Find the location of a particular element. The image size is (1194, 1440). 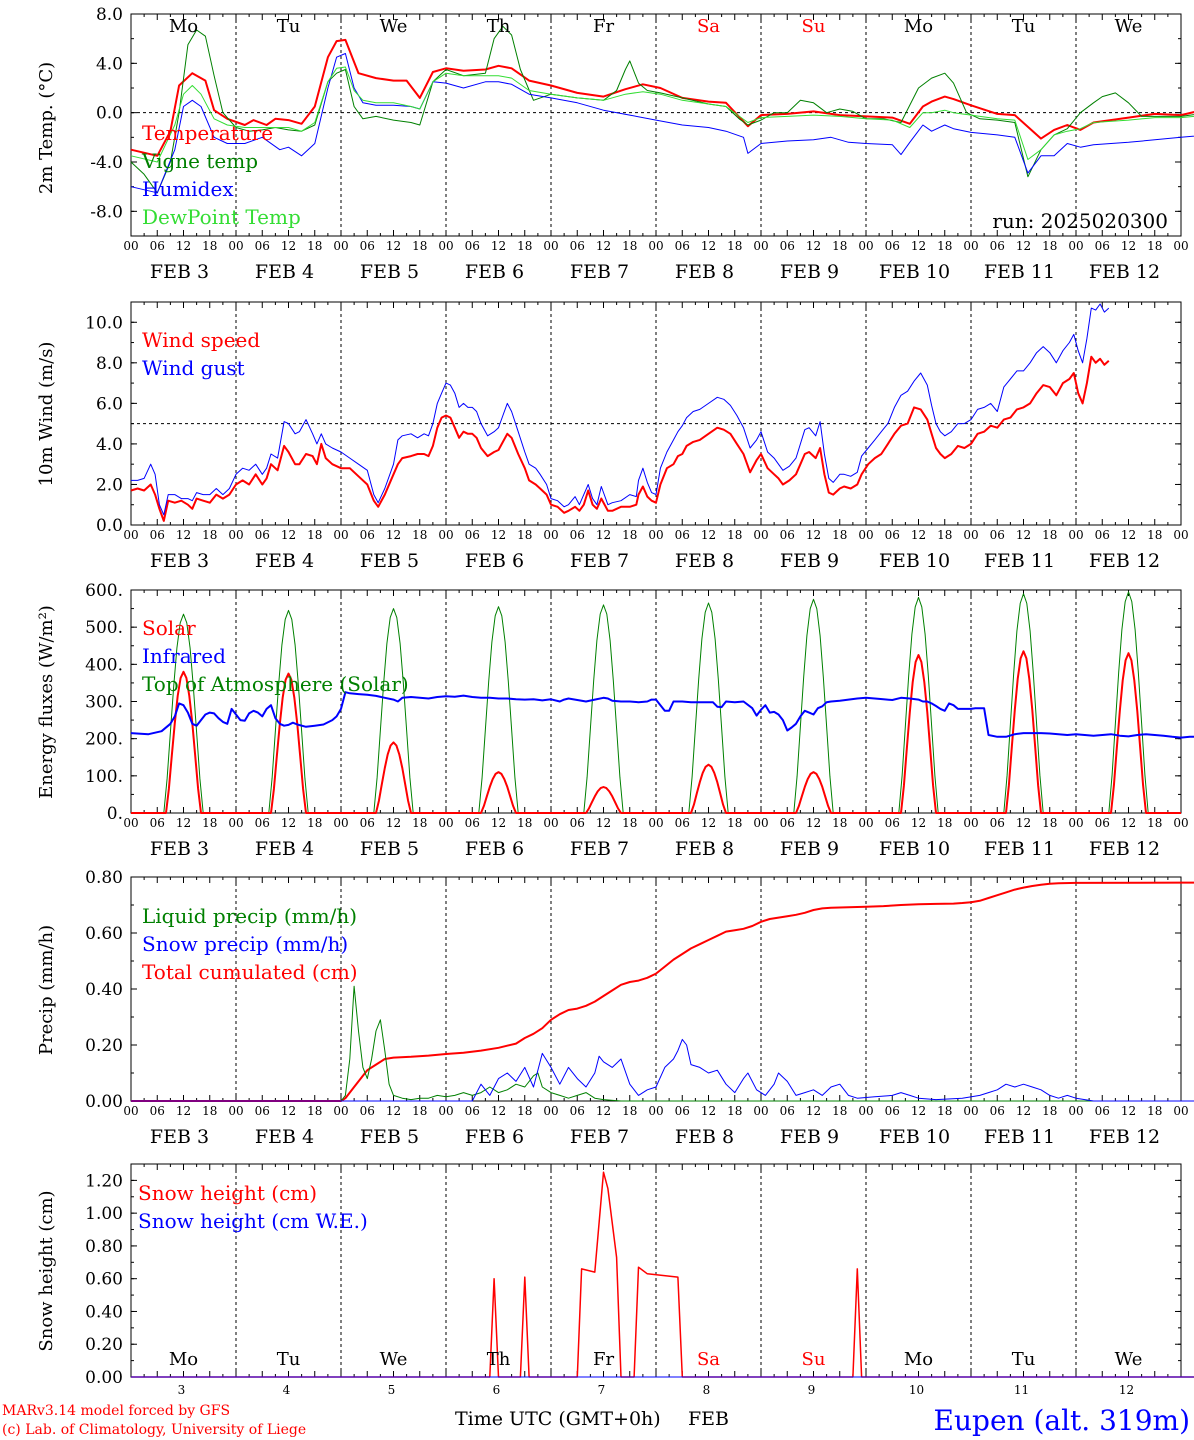

y-tick-label: 0.80 is located at coordinates (104, 1247).